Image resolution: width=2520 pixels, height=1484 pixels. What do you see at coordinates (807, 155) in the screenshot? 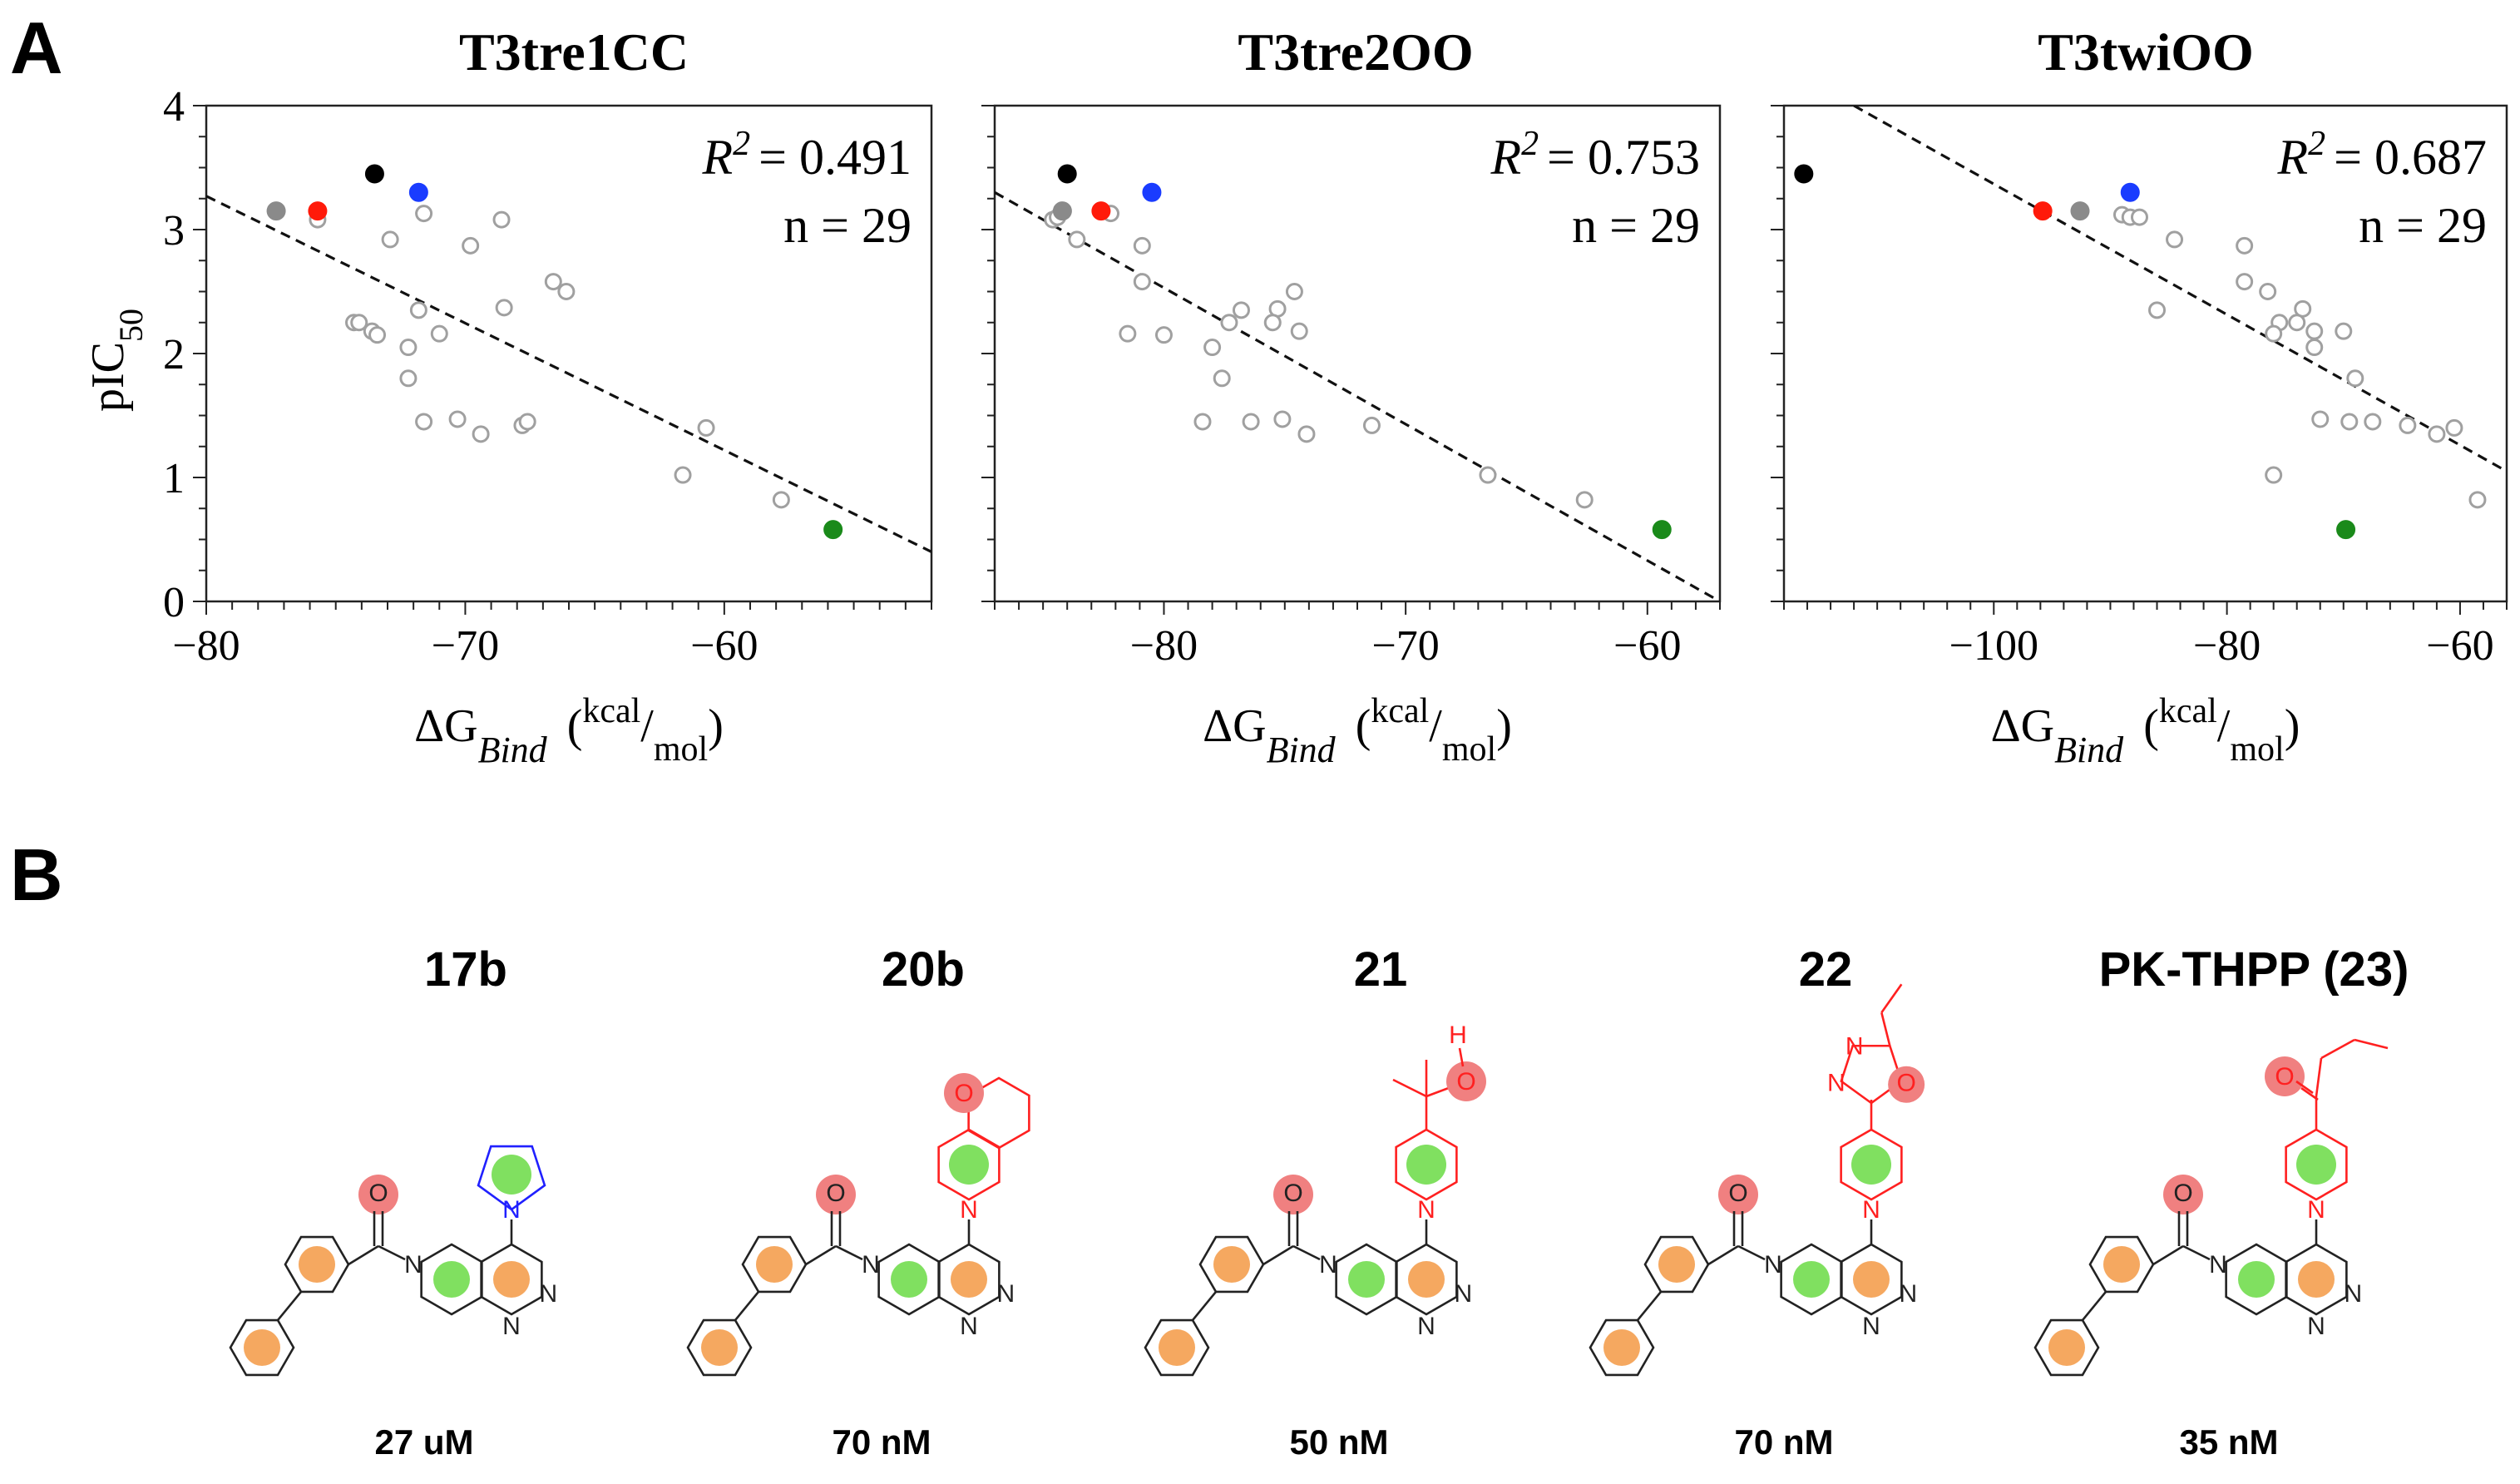
I see `r-squared-label: R2 = 0.491` at bounding box center [807, 155].